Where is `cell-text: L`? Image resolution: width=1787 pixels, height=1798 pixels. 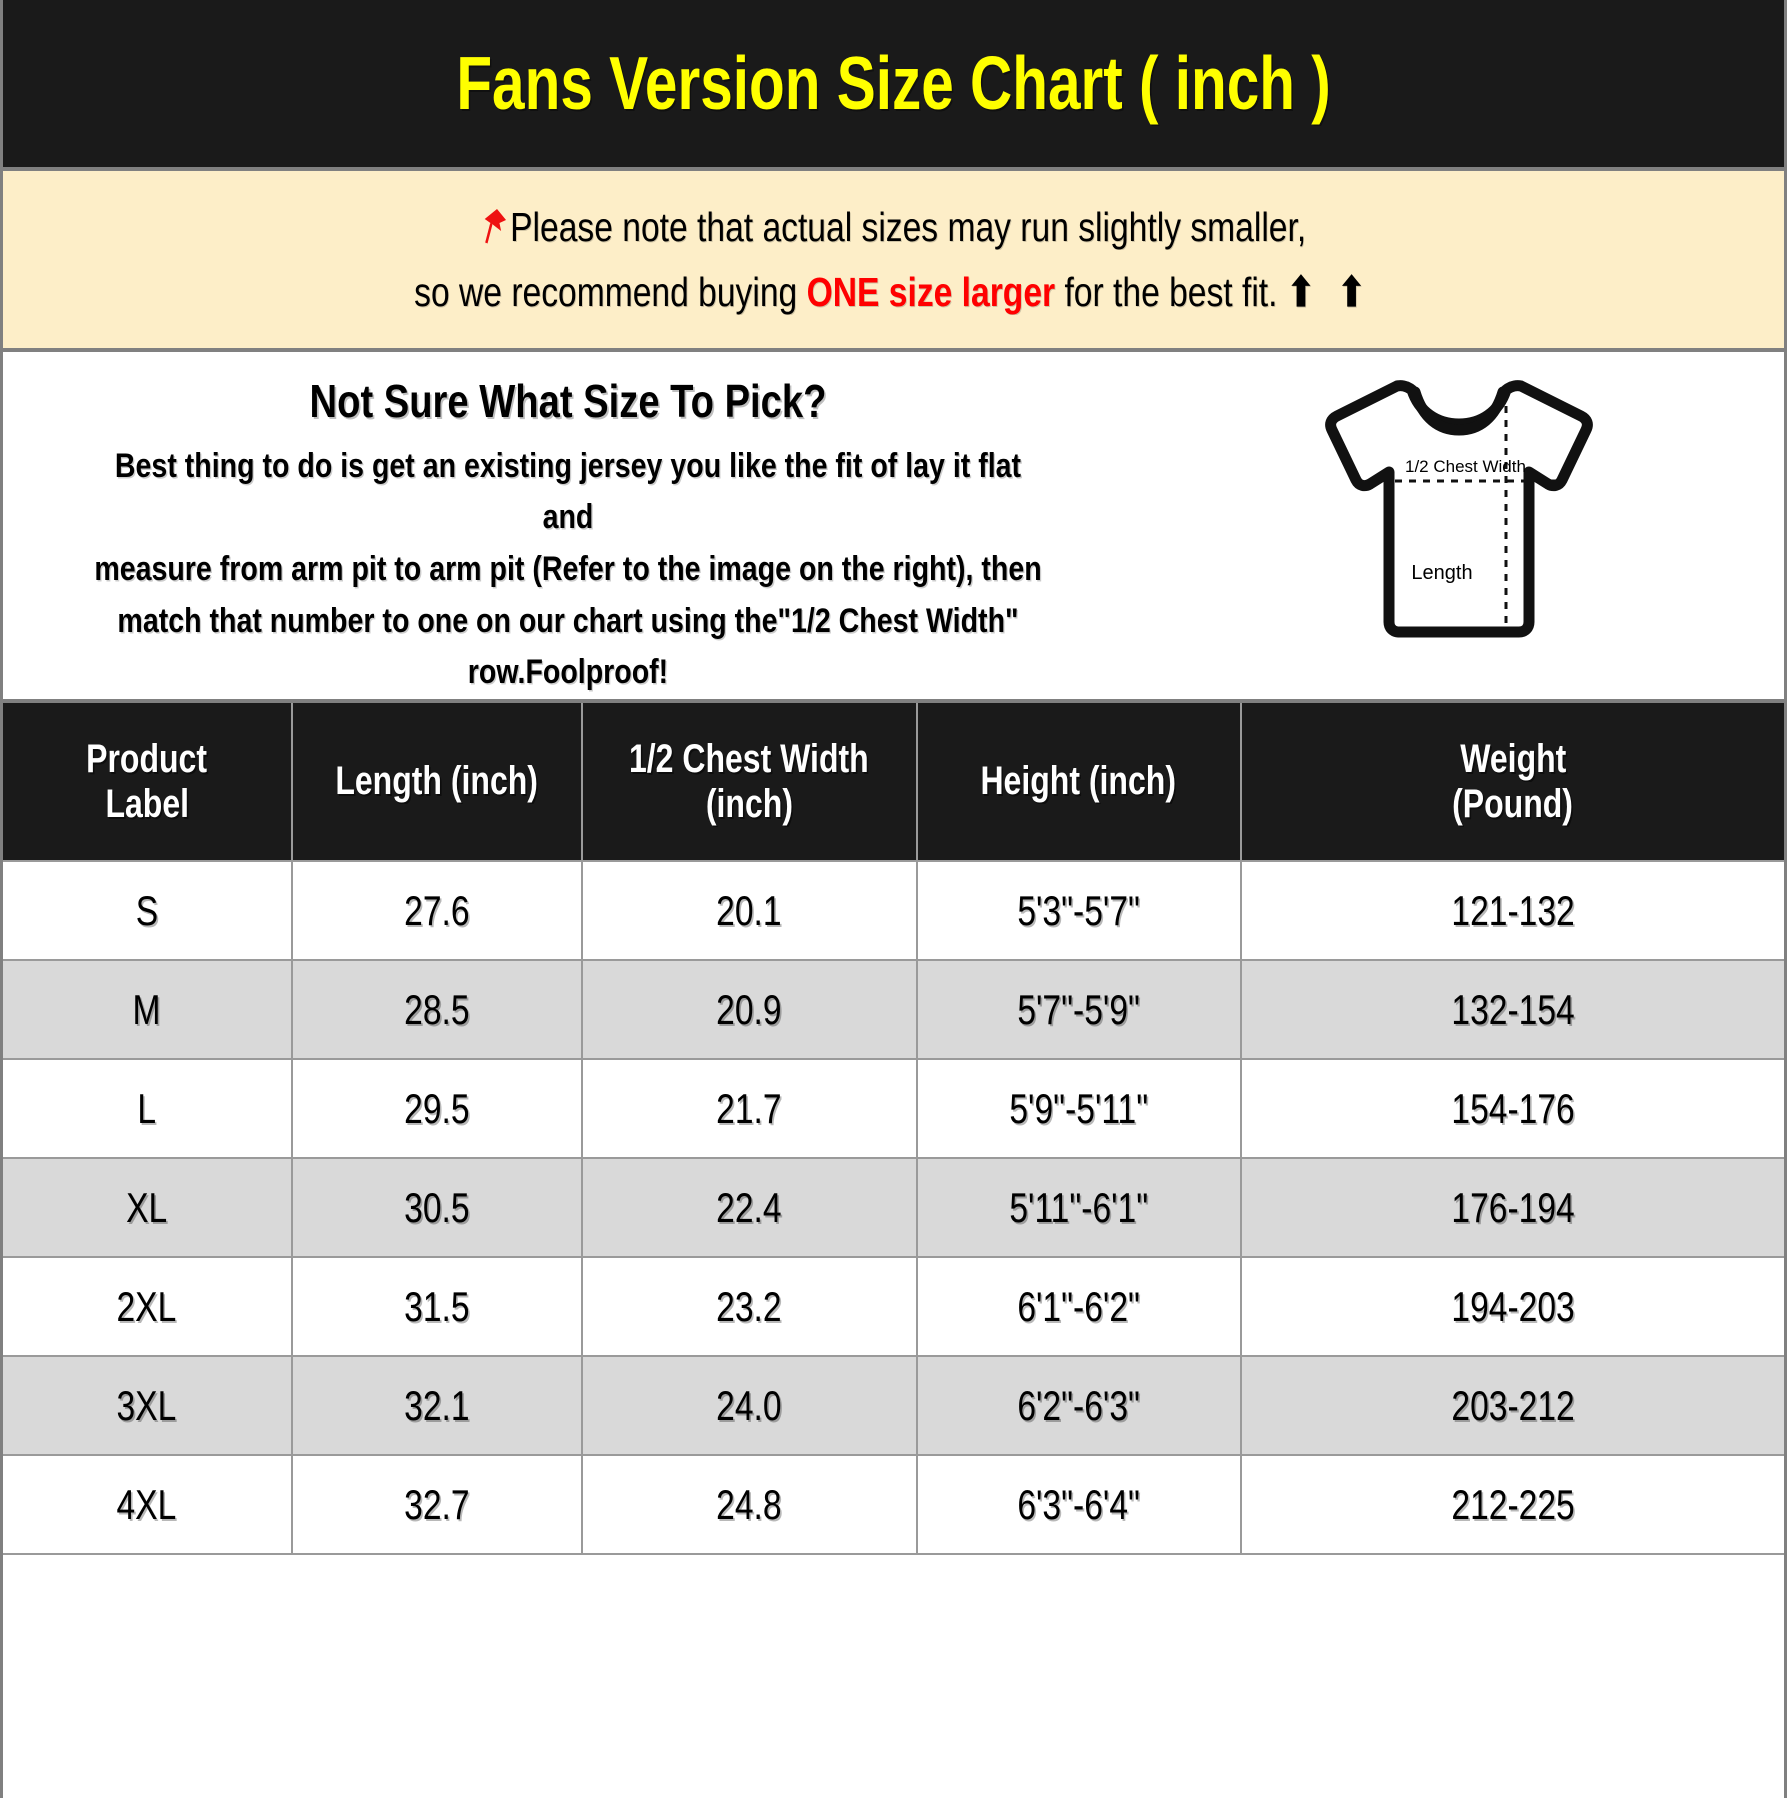
cell-text: L is located at coordinates (147, 1108).